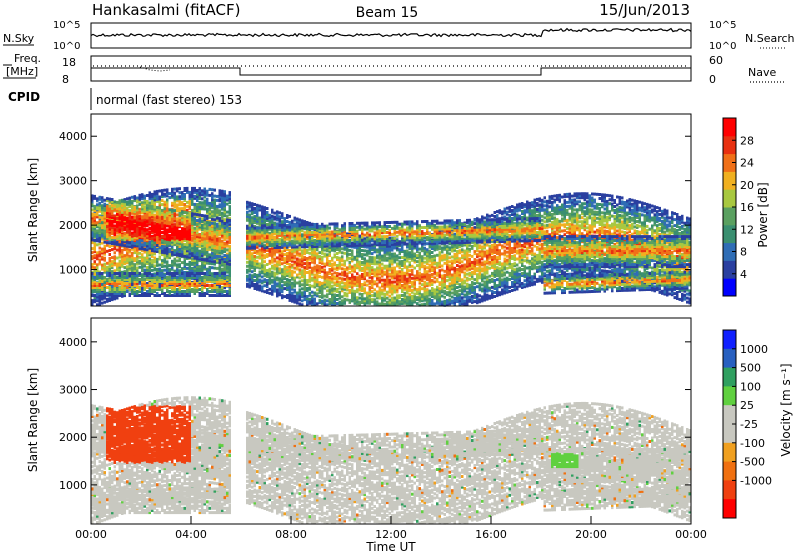 This screenshot has width=800, height=554. Describe the element at coordinates (125, 99) in the screenshot. I see `cpid-row: CPID normal (fast stereo) 153` at that location.